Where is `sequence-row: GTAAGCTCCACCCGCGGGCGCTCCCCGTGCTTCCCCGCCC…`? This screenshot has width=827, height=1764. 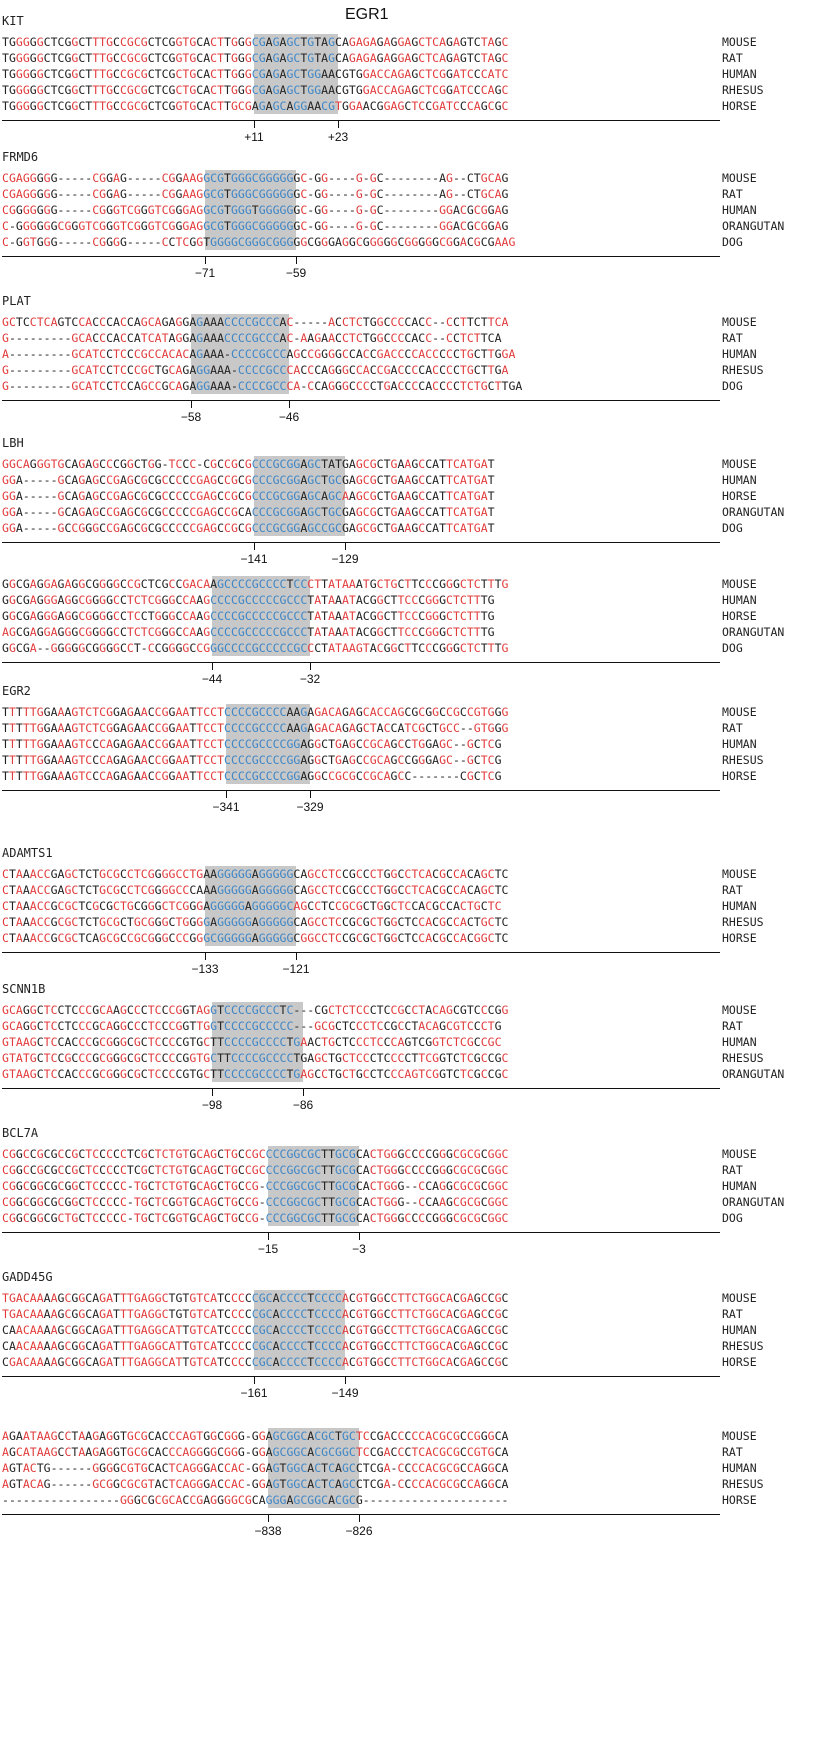 sequence-row: GTAAGCTCCACCCGCGGGCGCTCCCCGTGCTTCCCCGCCC… is located at coordinates (255, 1074).